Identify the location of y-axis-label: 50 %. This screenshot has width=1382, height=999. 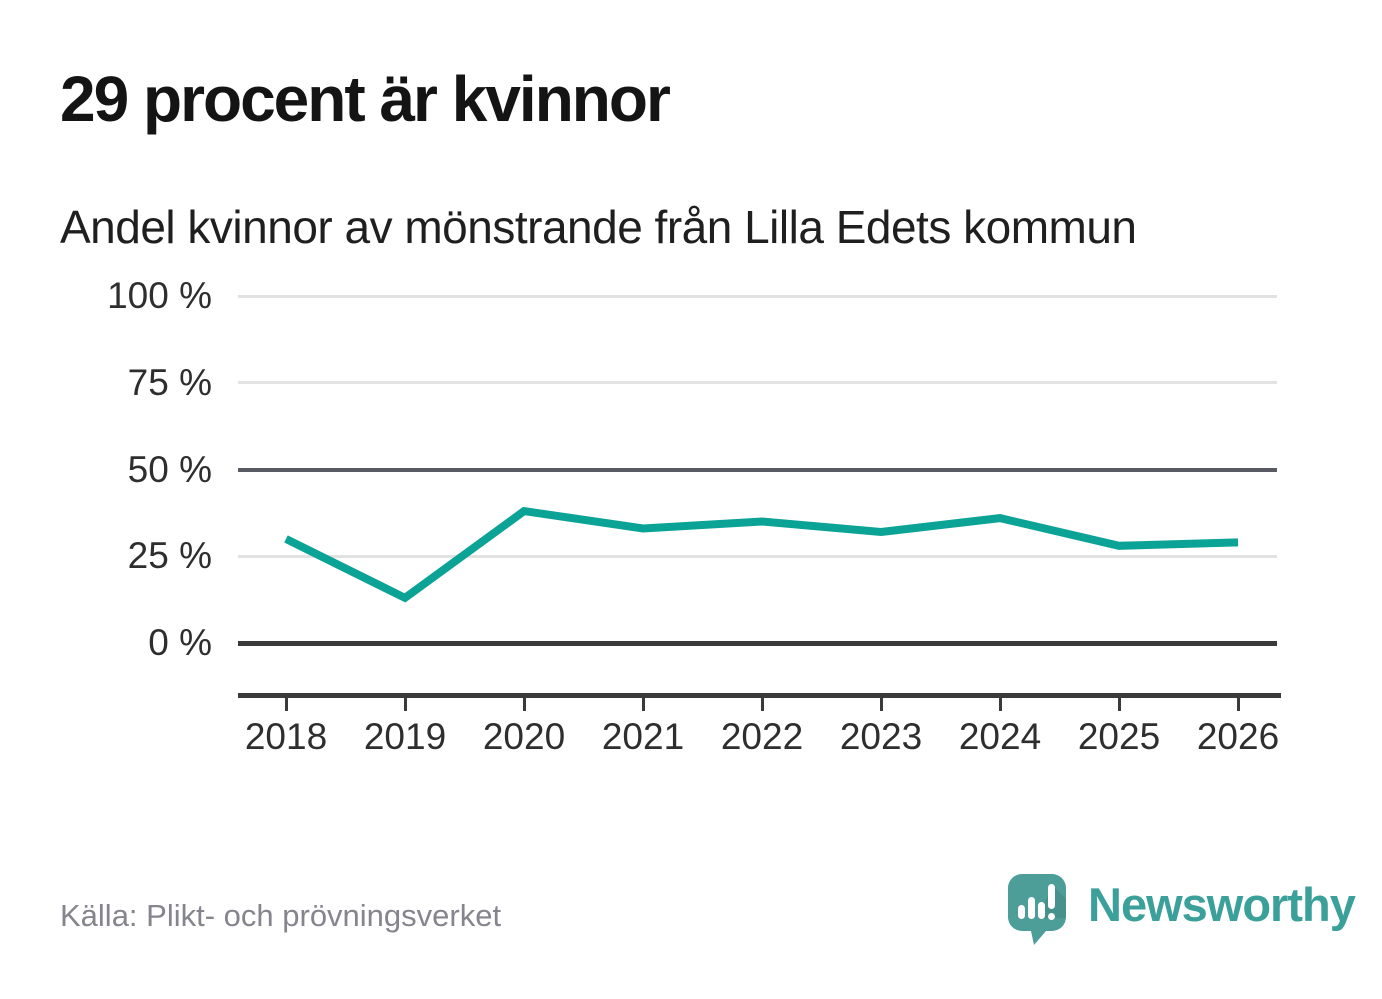
(169, 469).